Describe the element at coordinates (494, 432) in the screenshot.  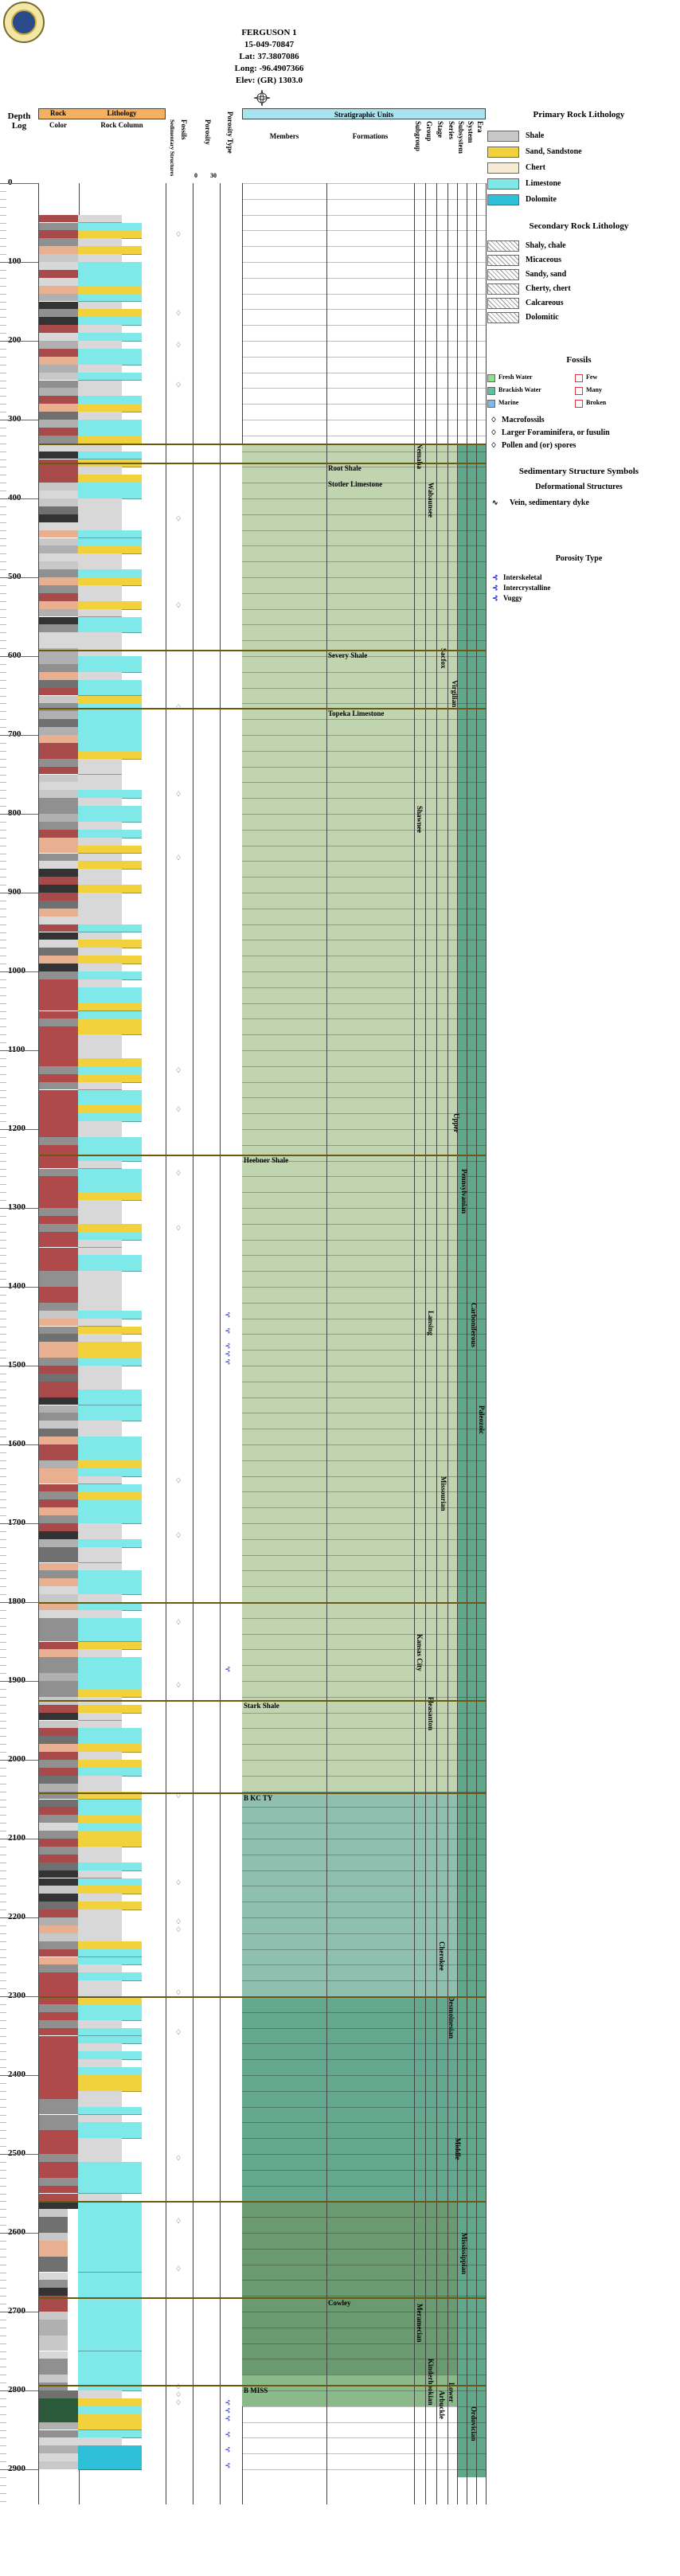
I see `fossil-type-icon: ♢` at that location.